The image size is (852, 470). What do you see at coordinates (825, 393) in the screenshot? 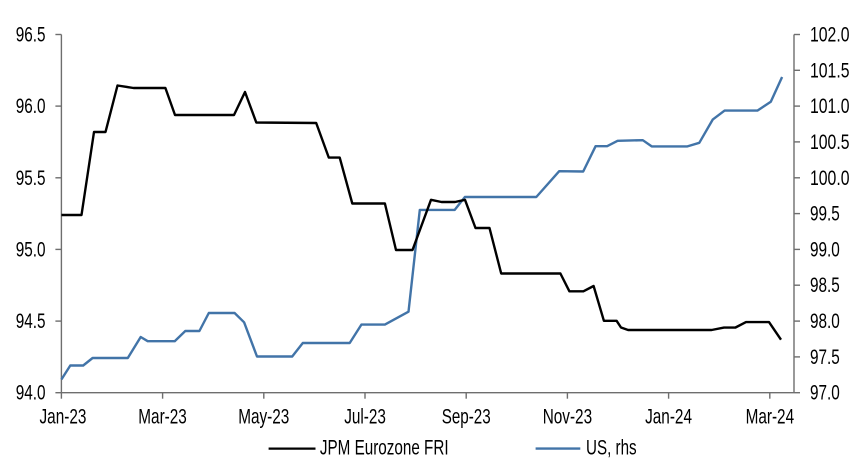
I see `svg-text: 97.0` at bounding box center [825, 393].